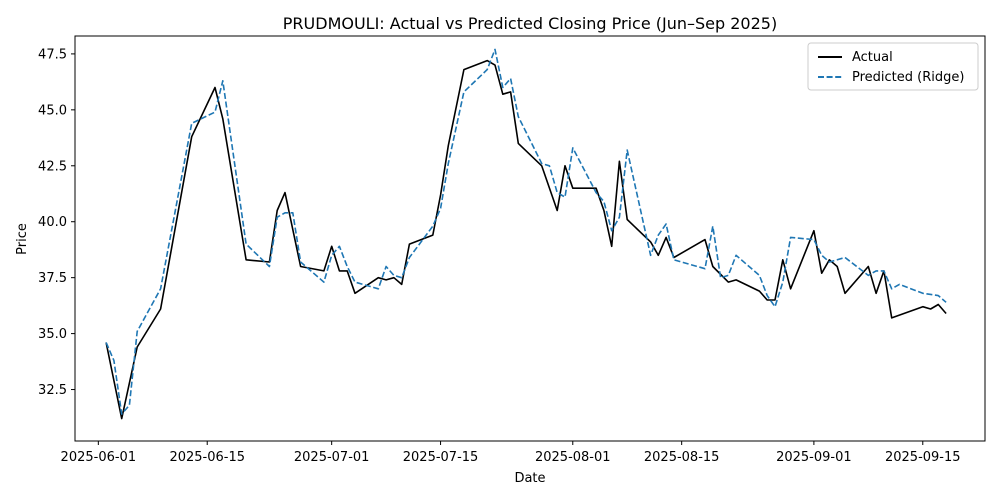 This screenshot has width=1000, height=500. Describe the element at coordinates (814, 457) in the screenshot. I see `x-tick-label: 2025-09-01` at that location.